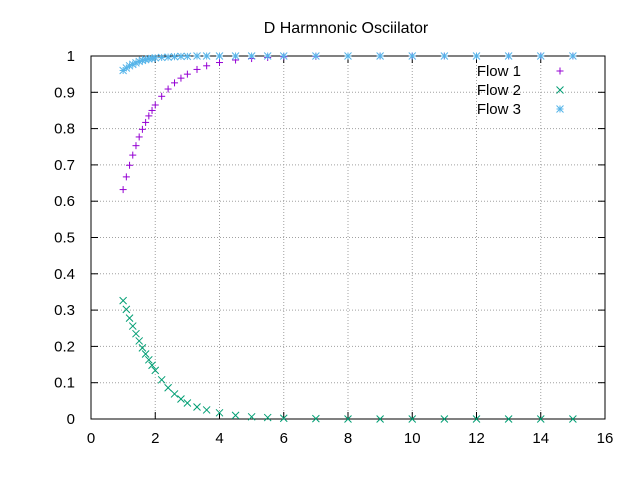 Image resolution: width=640 pixels, height=480 pixels. What do you see at coordinates (346, 28) in the screenshot?
I see `chart-title: D Harmnonic Osciilator` at bounding box center [346, 28].